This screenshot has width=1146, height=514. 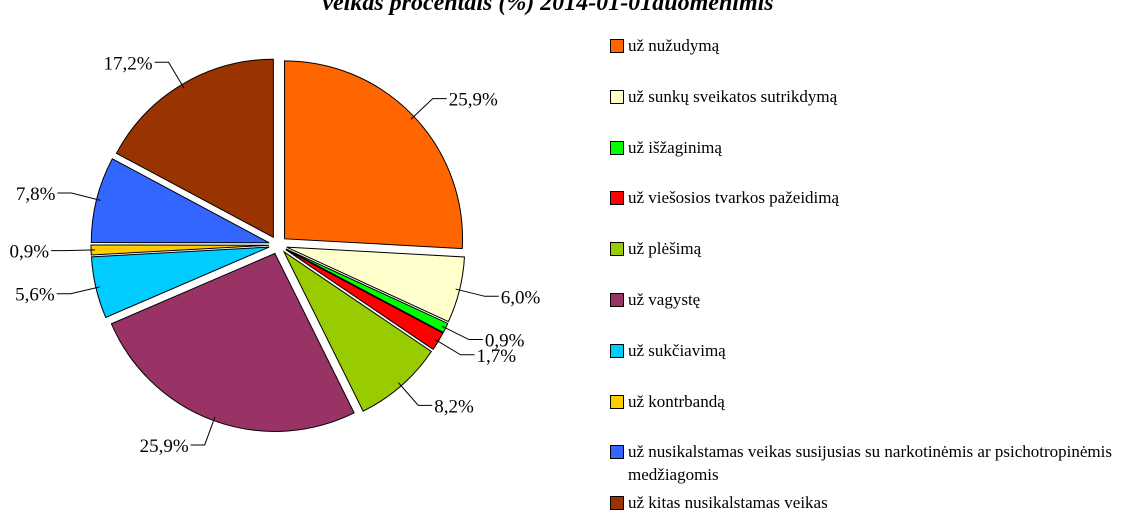 I want to click on legend-label: už sunkų sveikatos sutrikdymą, so click(x=733, y=96).